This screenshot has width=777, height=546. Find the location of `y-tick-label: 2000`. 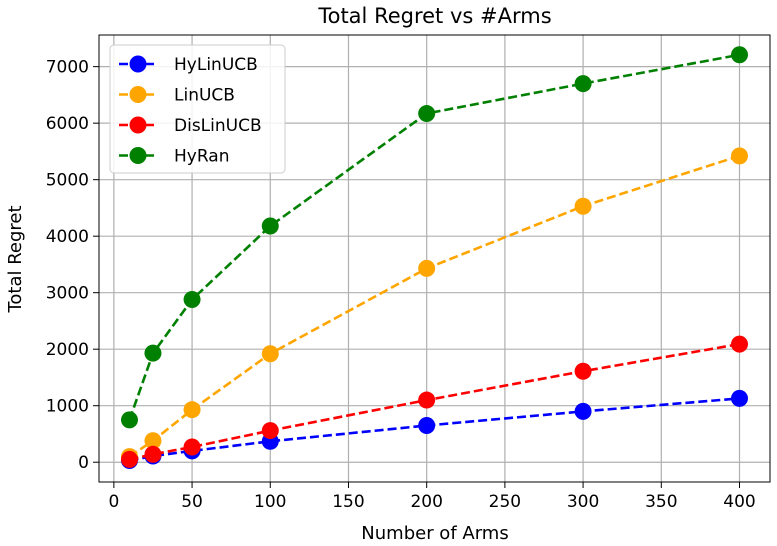

y-tick-label: 2000 is located at coordinates (67, 350).